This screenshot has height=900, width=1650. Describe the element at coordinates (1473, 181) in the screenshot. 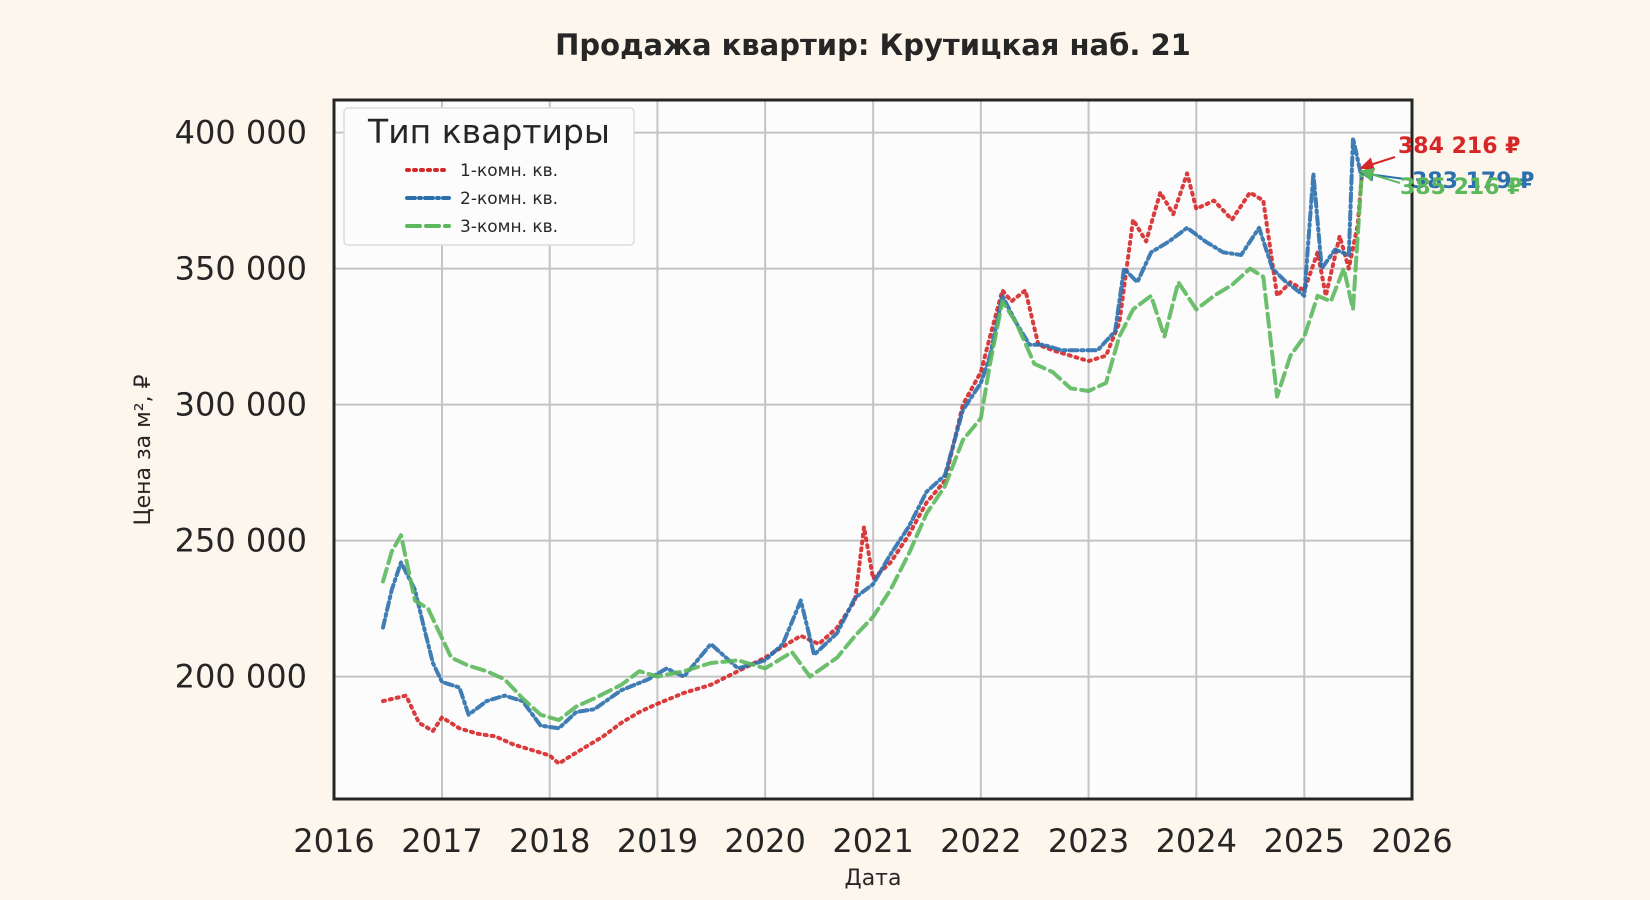

I see `end-label-2: 383 179 ₽` at that location.